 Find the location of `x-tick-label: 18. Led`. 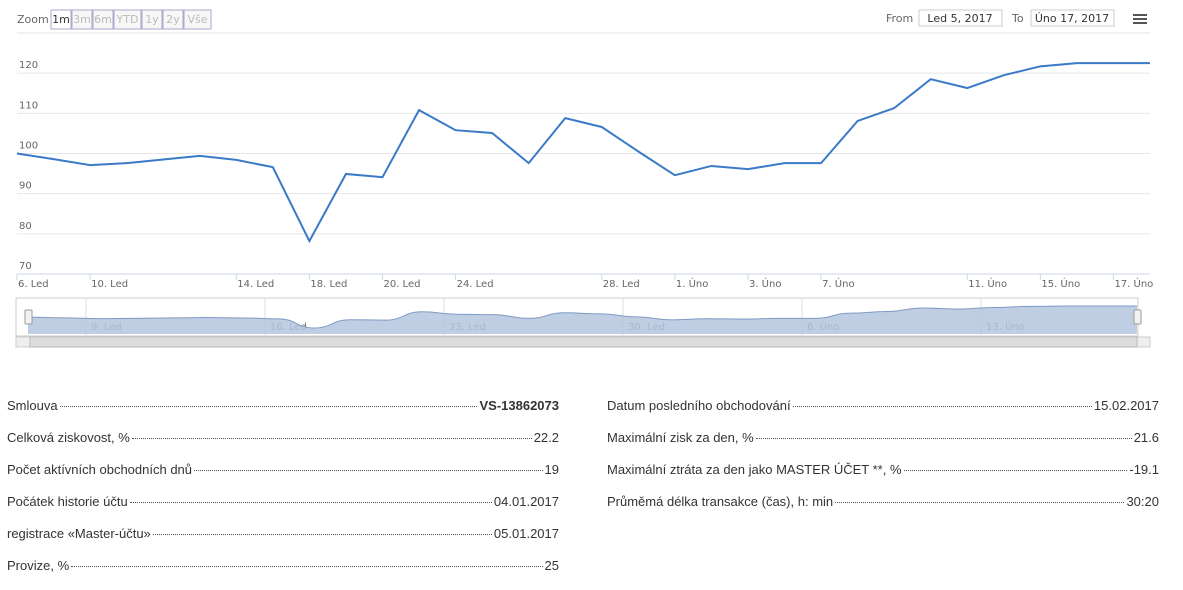

x-tick-label: 18. Led is located at coordinates (328, 284).